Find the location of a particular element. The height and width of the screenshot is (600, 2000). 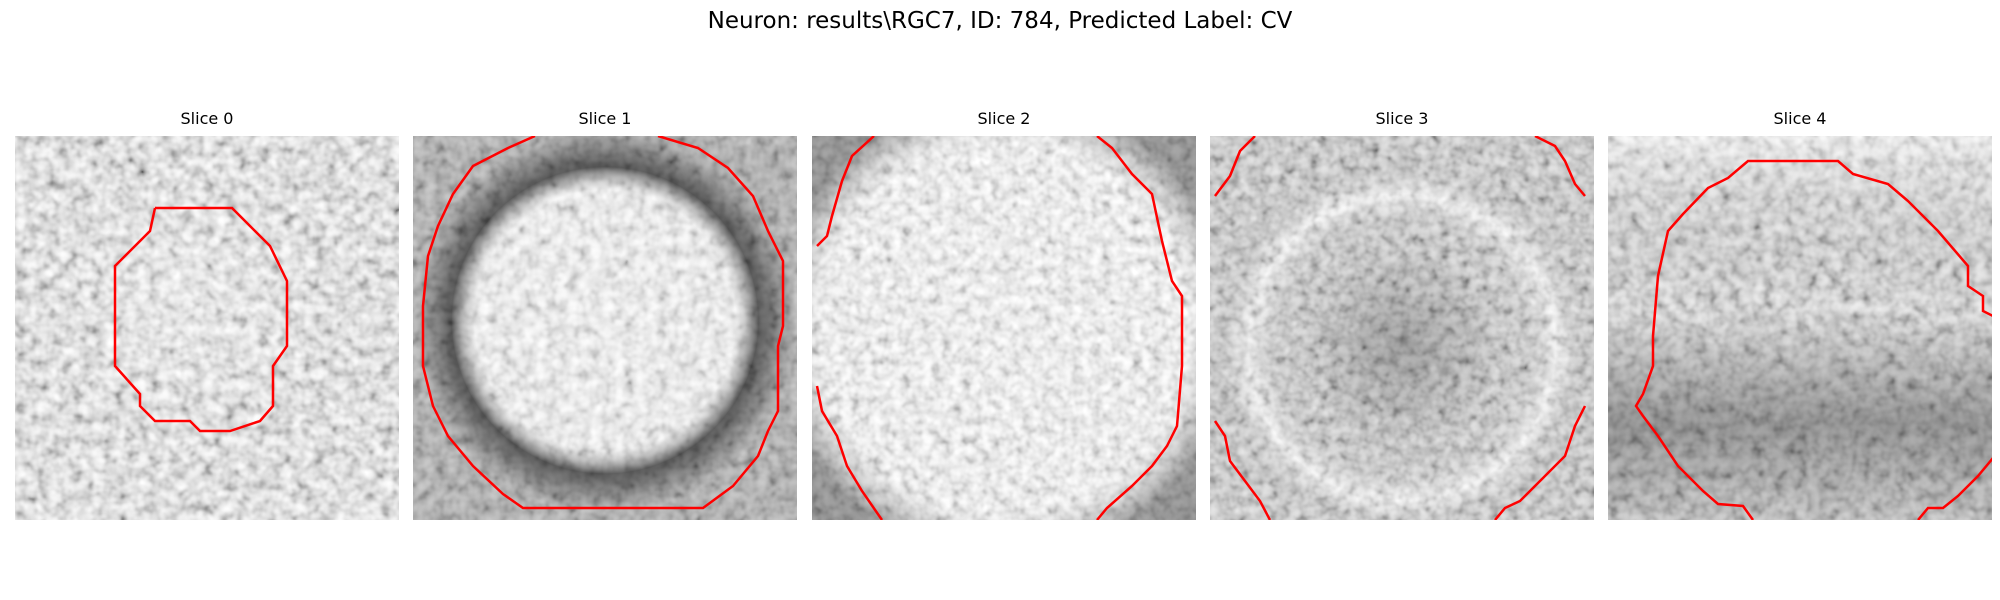

contour-2a is located at coordinates (845, 191).